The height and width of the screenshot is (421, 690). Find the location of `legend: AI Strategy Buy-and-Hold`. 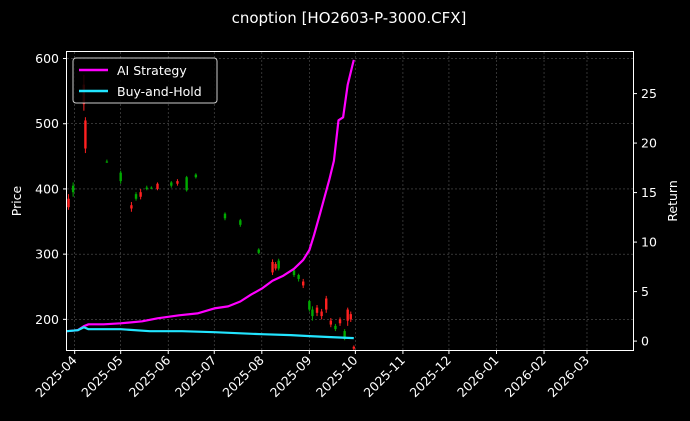

legend: AI Strategy Buy-and-Hold is located at coordinates (145, 80).